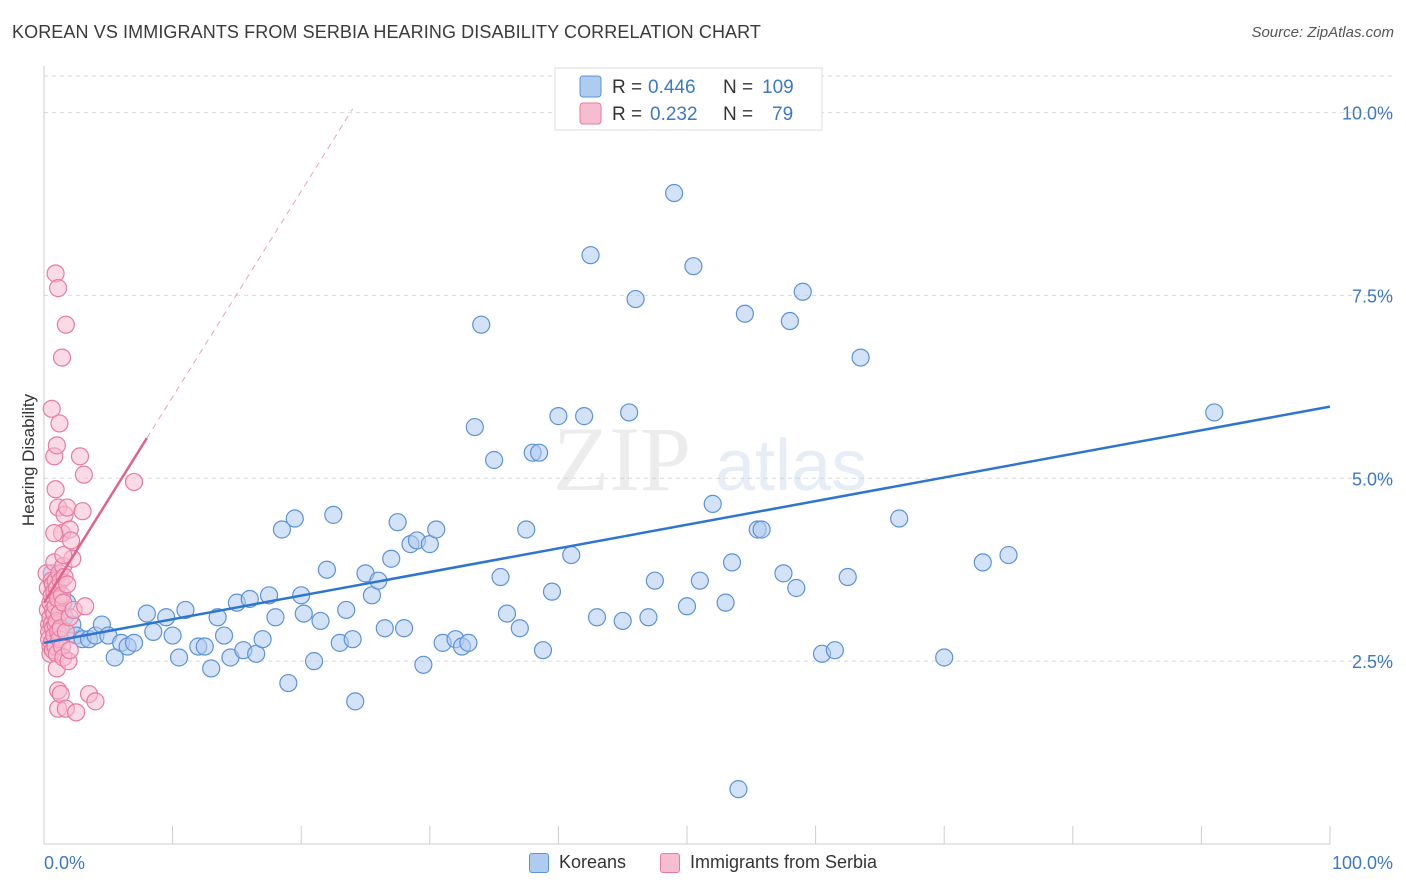 The height and width of the screenshot is (892, 1406). I want to click on x-tick-label-left: 0.0%, so click(64, 863).